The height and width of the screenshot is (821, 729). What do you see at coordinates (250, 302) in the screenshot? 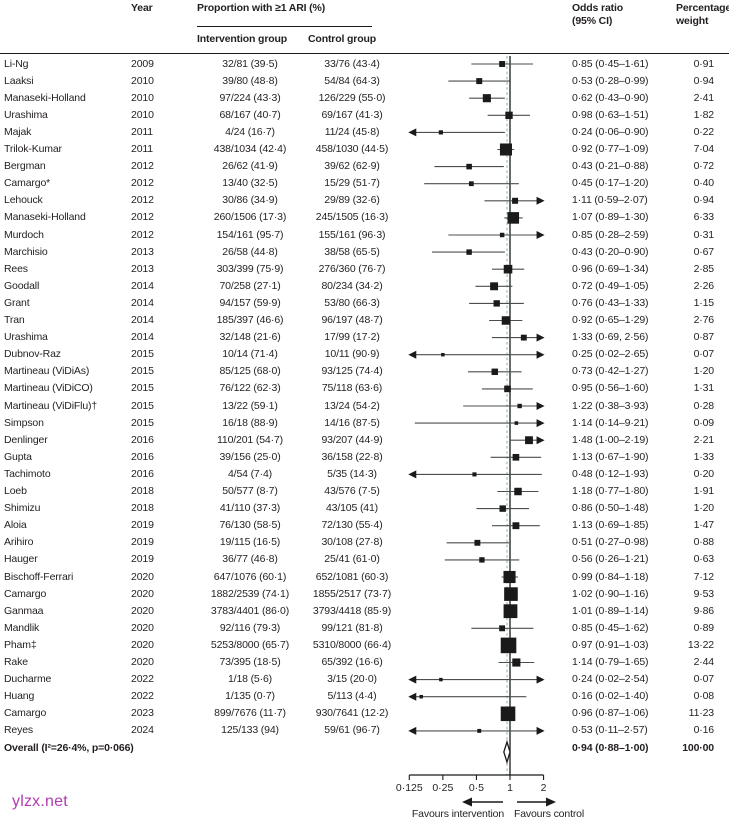
I see `intervention-value: 94/157 (59·9)` at bounding box center [250, 302].